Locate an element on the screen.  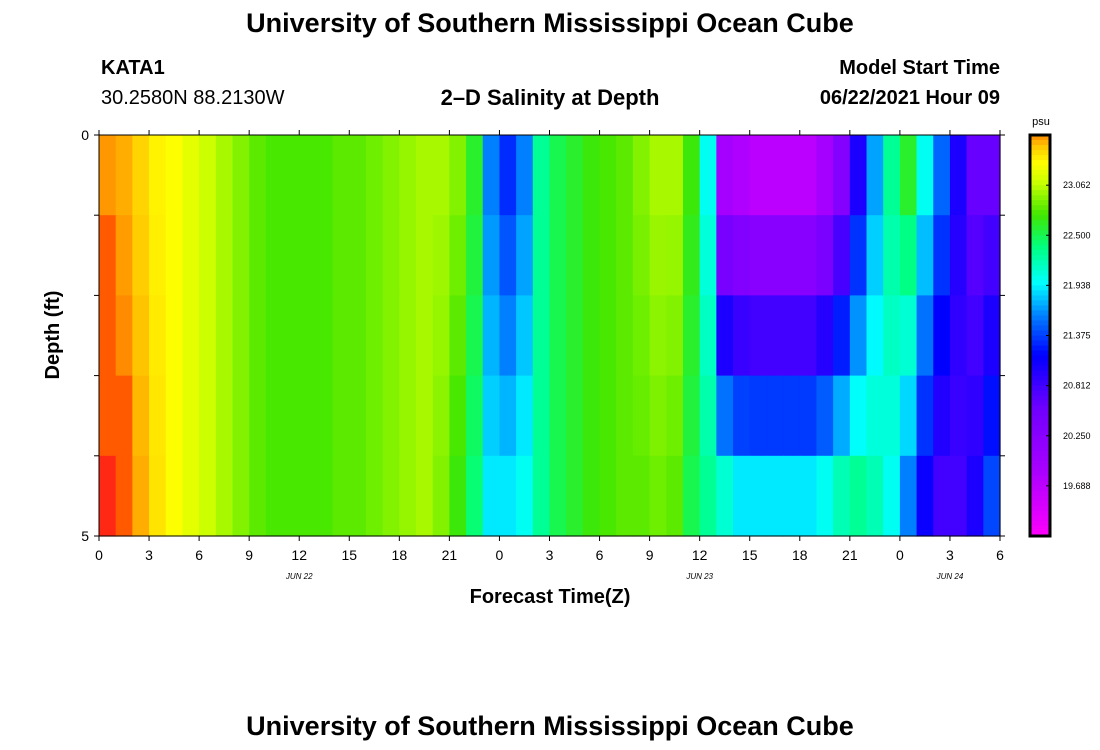
x-tick-label: 6 is located at coordinates (1000, 555).